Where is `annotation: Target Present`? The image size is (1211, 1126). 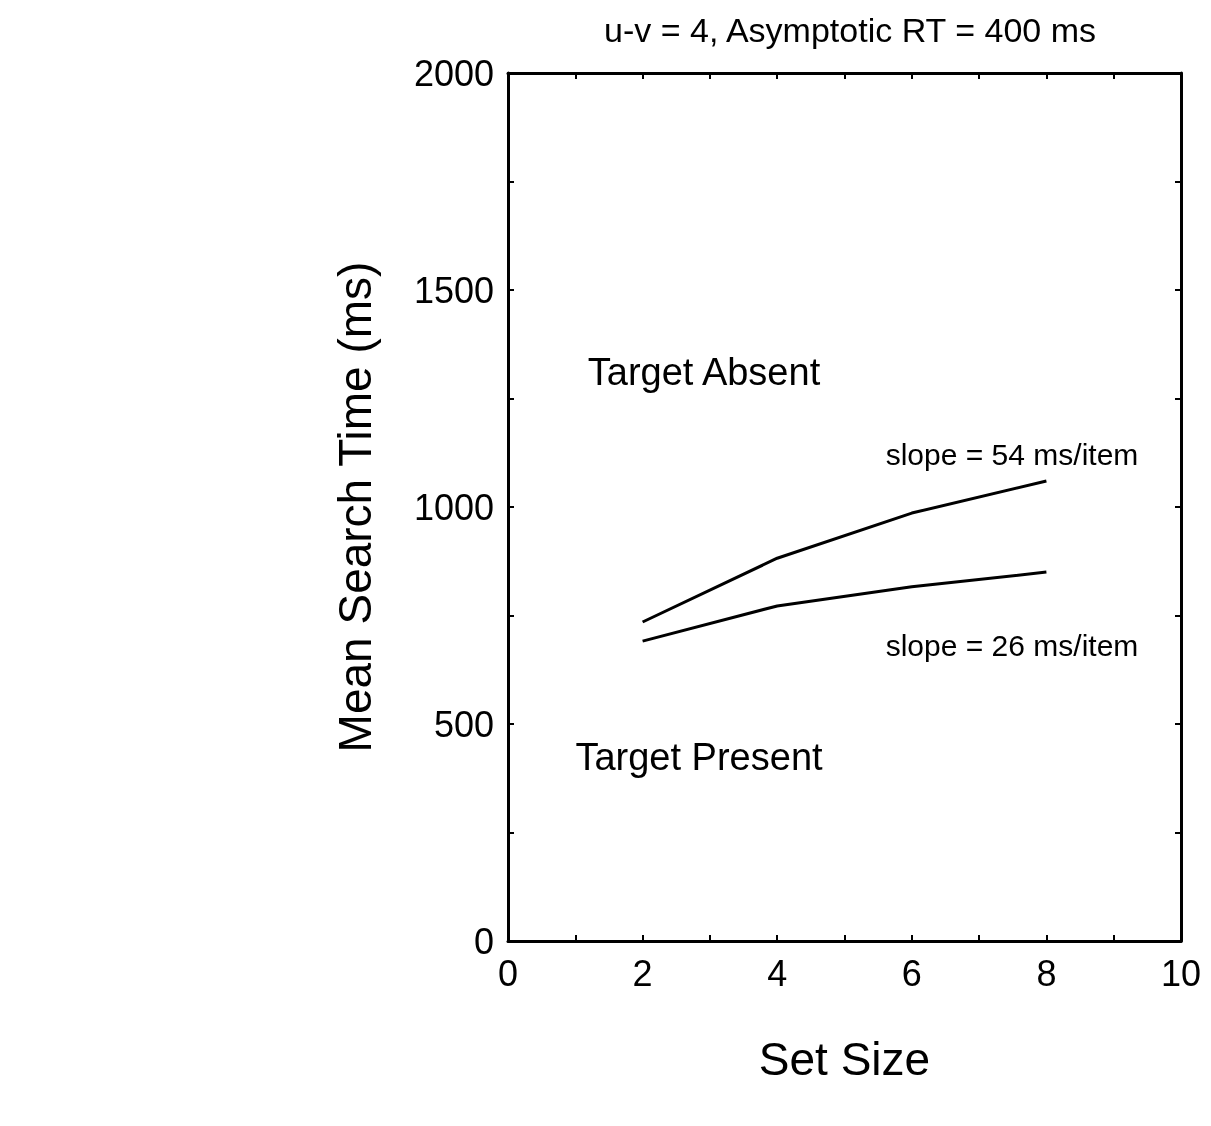 annotation: Target Present is located at coordinates (699, 757).